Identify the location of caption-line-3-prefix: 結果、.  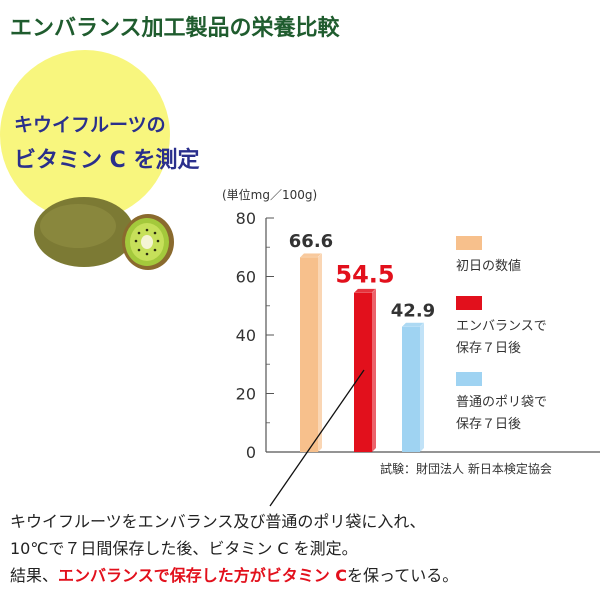
(34, 575).